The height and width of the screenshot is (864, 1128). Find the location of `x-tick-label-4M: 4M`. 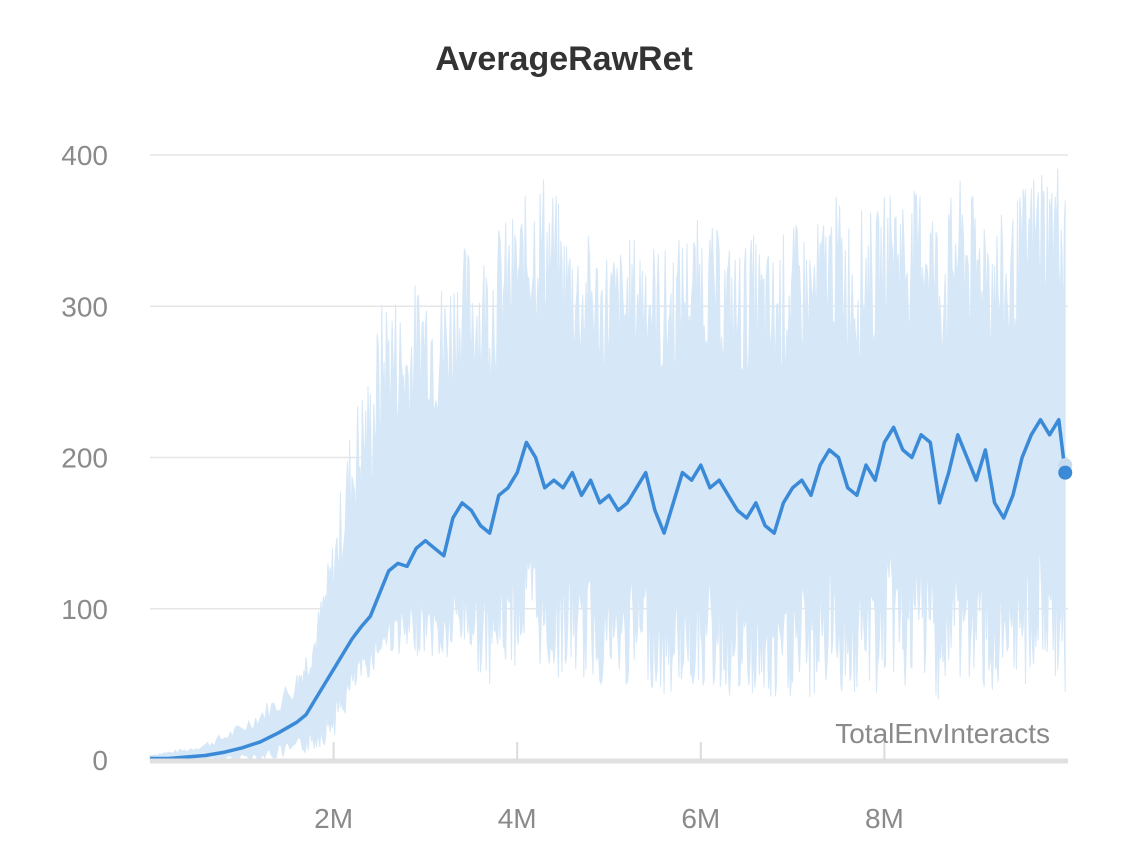

x-tick-label-4M: 4M is located at coordinates (517, 818).